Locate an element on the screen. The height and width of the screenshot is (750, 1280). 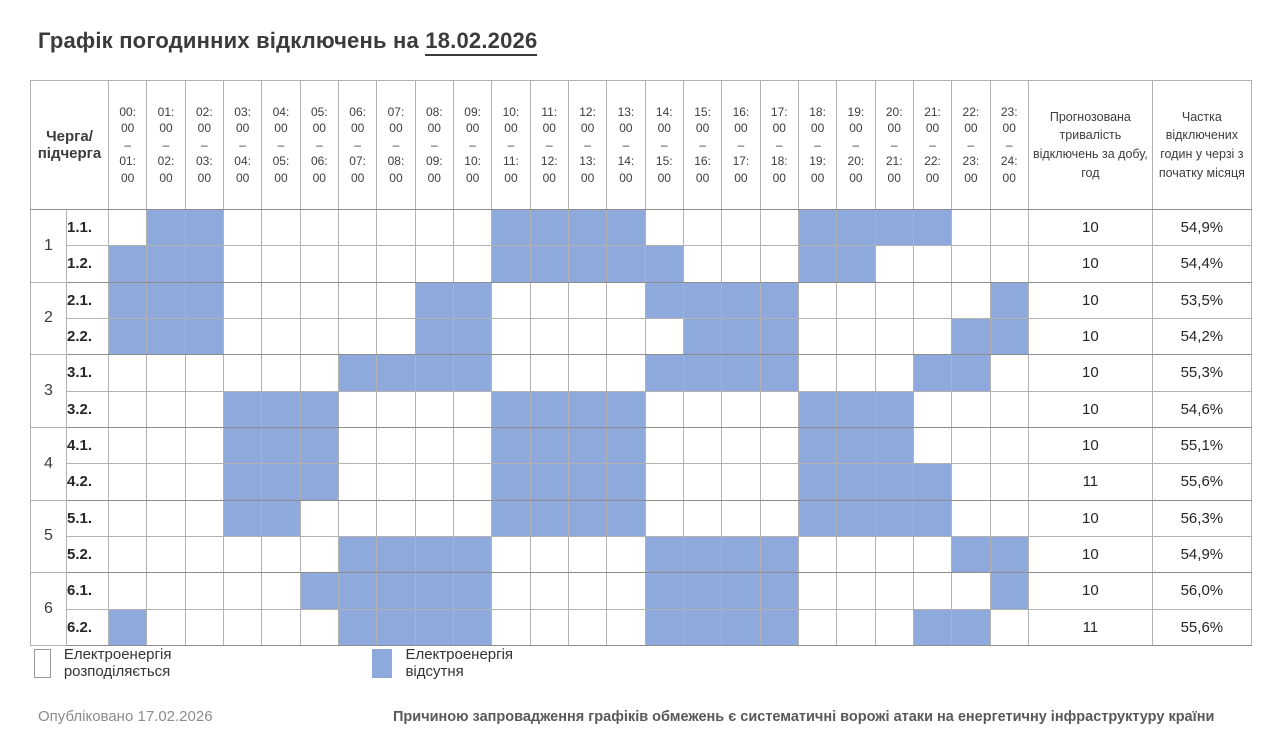
schedule-row: 5.2. 10 54,9% is located at coordinates (641, 554).